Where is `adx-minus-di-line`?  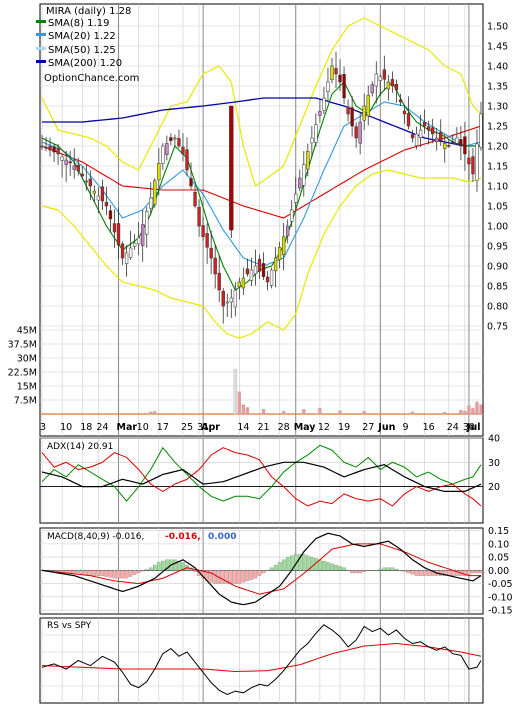
adx-minus-di-line is located at coordinates (261, 477).